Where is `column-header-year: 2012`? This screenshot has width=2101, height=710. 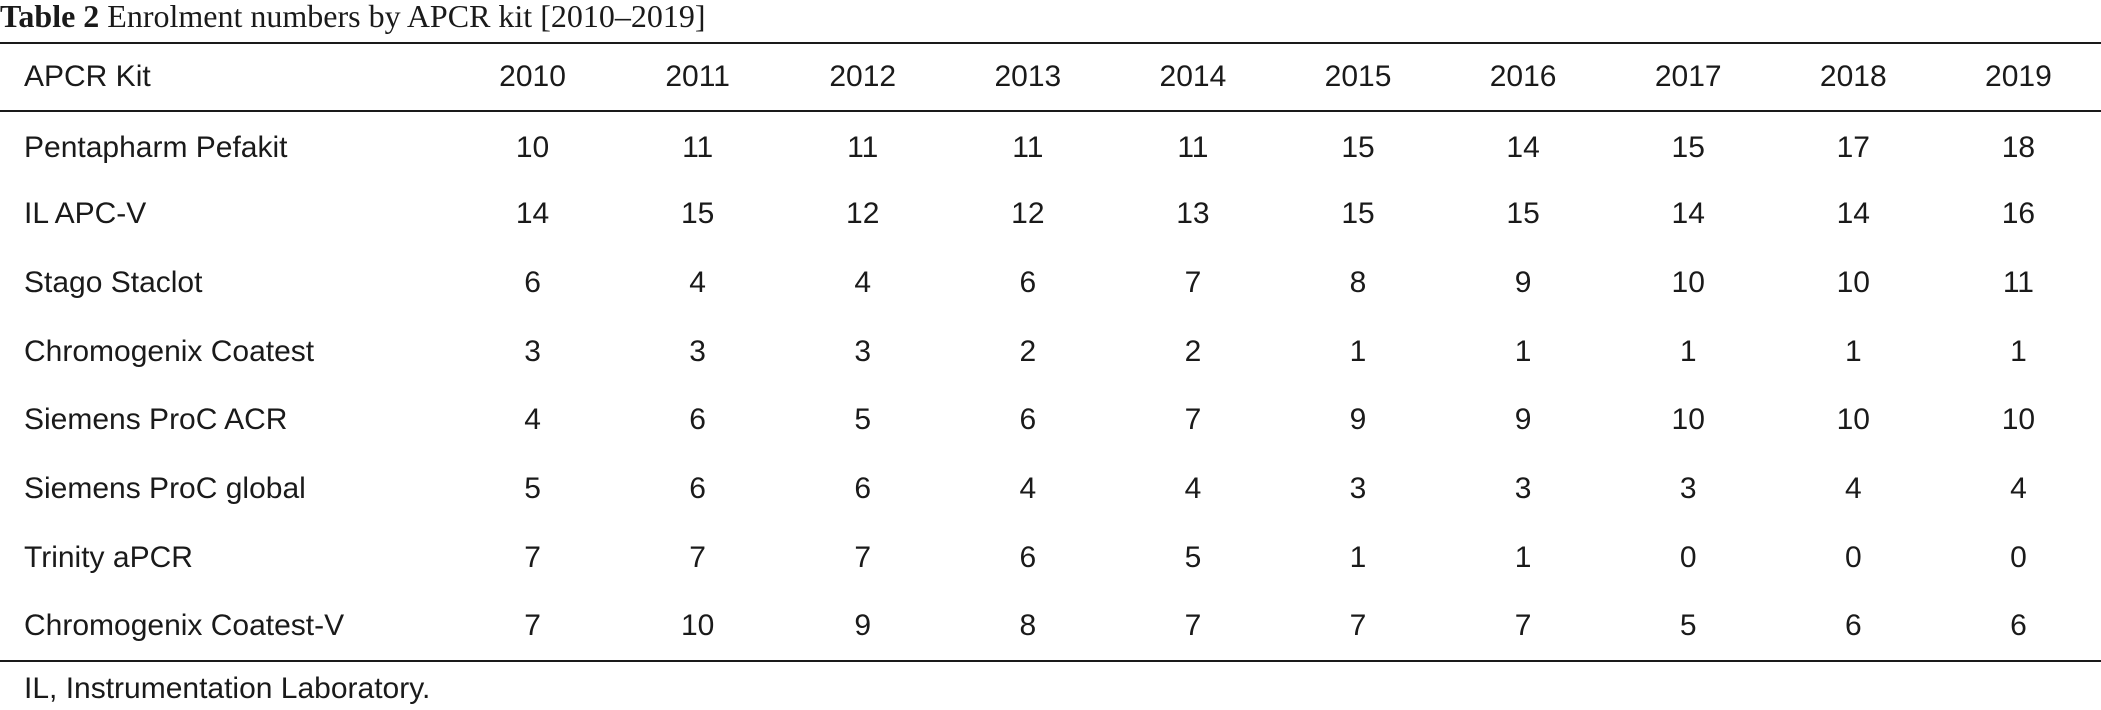
column-header-year: 2012 is located at coordinates (863, 77).